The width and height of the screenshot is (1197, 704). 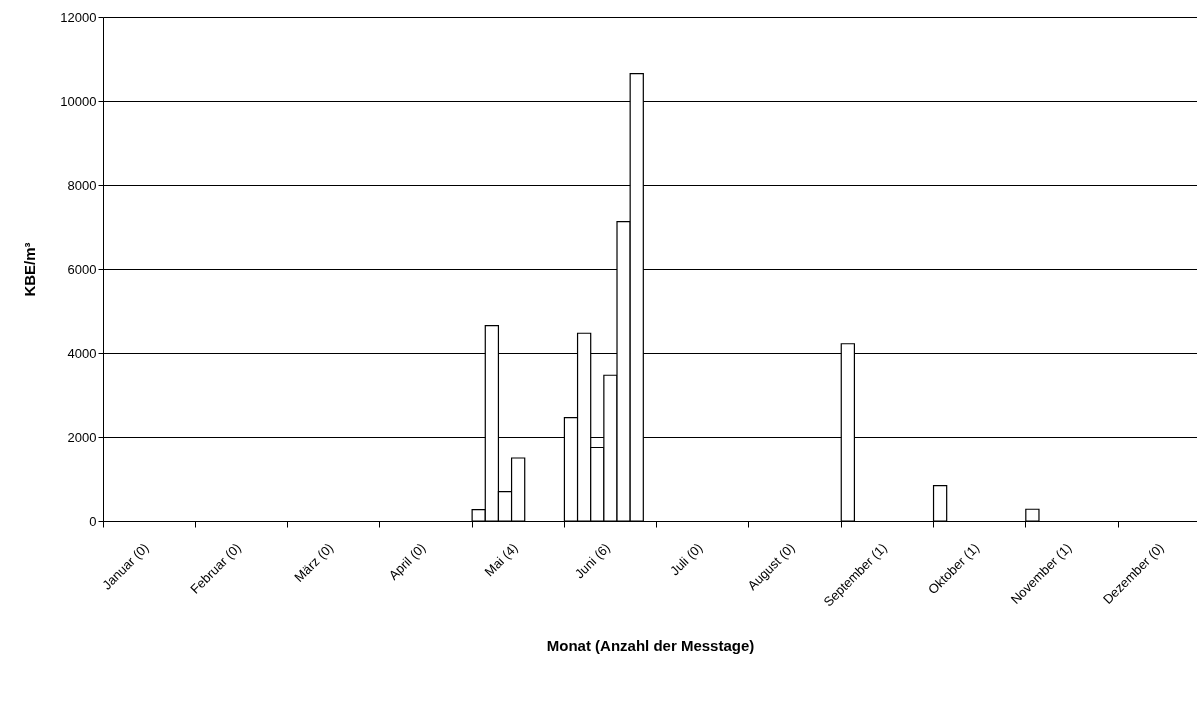 I want to click on y-tick-label: 0, so click(x=93, y=521).